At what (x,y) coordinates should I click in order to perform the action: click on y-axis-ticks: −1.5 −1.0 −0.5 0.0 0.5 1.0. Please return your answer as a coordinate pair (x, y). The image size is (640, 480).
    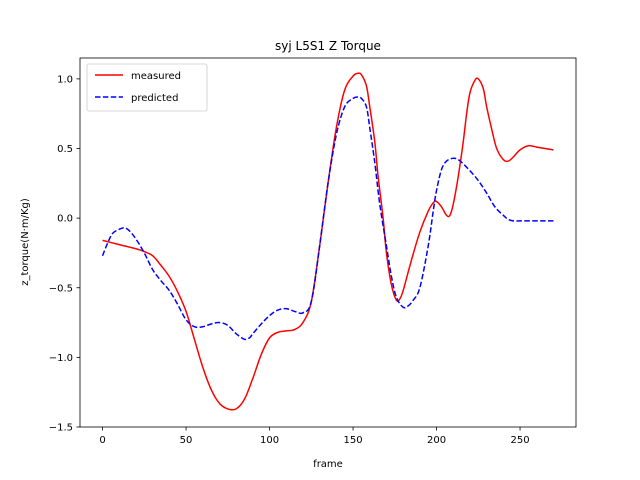
    Looking at the image, I should click on (64, 254).